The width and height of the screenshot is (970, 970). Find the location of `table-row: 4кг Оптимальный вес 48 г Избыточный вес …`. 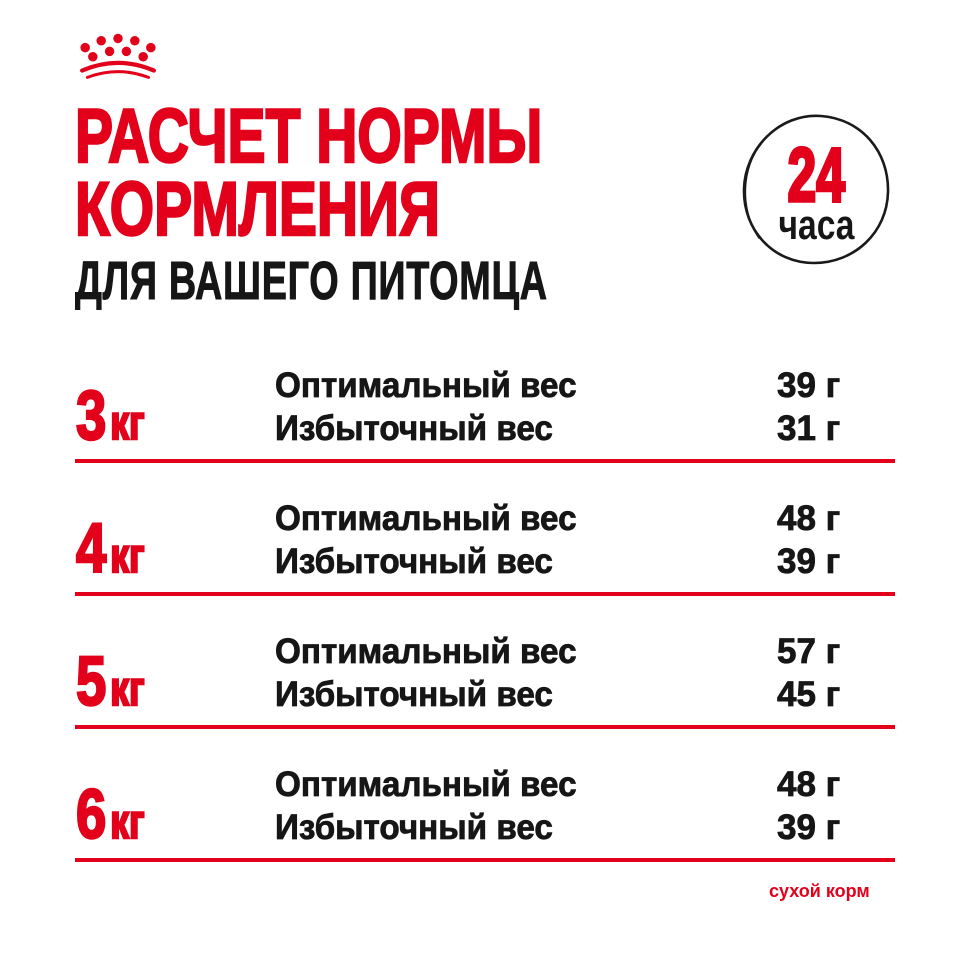

table-row: 4кг Оптимальный вес 48 г Избыточный вес … is located at coordinates (485, 551).